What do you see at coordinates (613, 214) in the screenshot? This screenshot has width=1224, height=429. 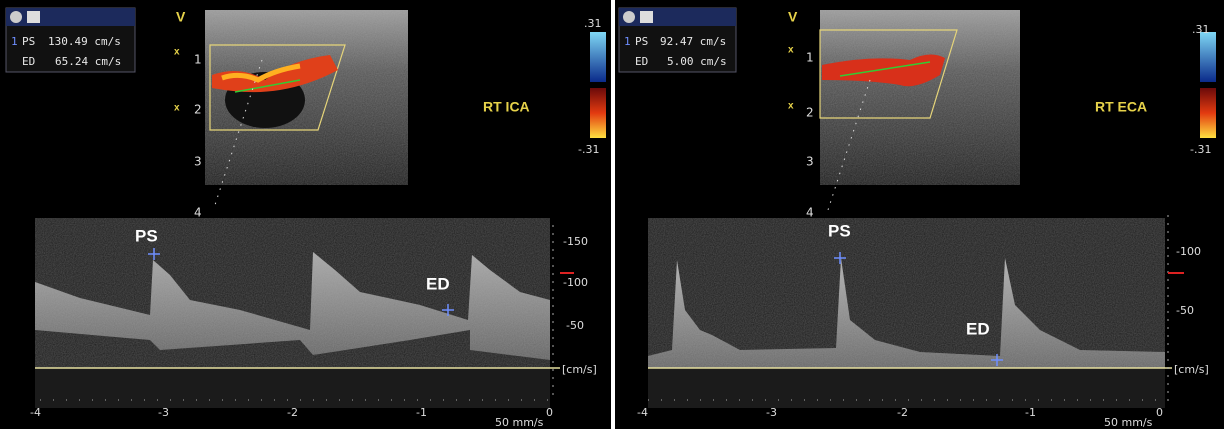 I see `divider` at bounding box center [613, 214].